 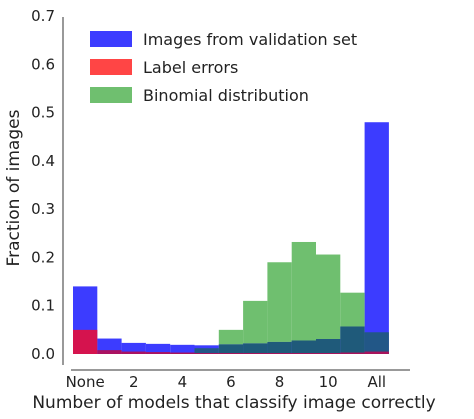 I want to click on y-axis-label: Fraction of images, so click(x=14, y=187).